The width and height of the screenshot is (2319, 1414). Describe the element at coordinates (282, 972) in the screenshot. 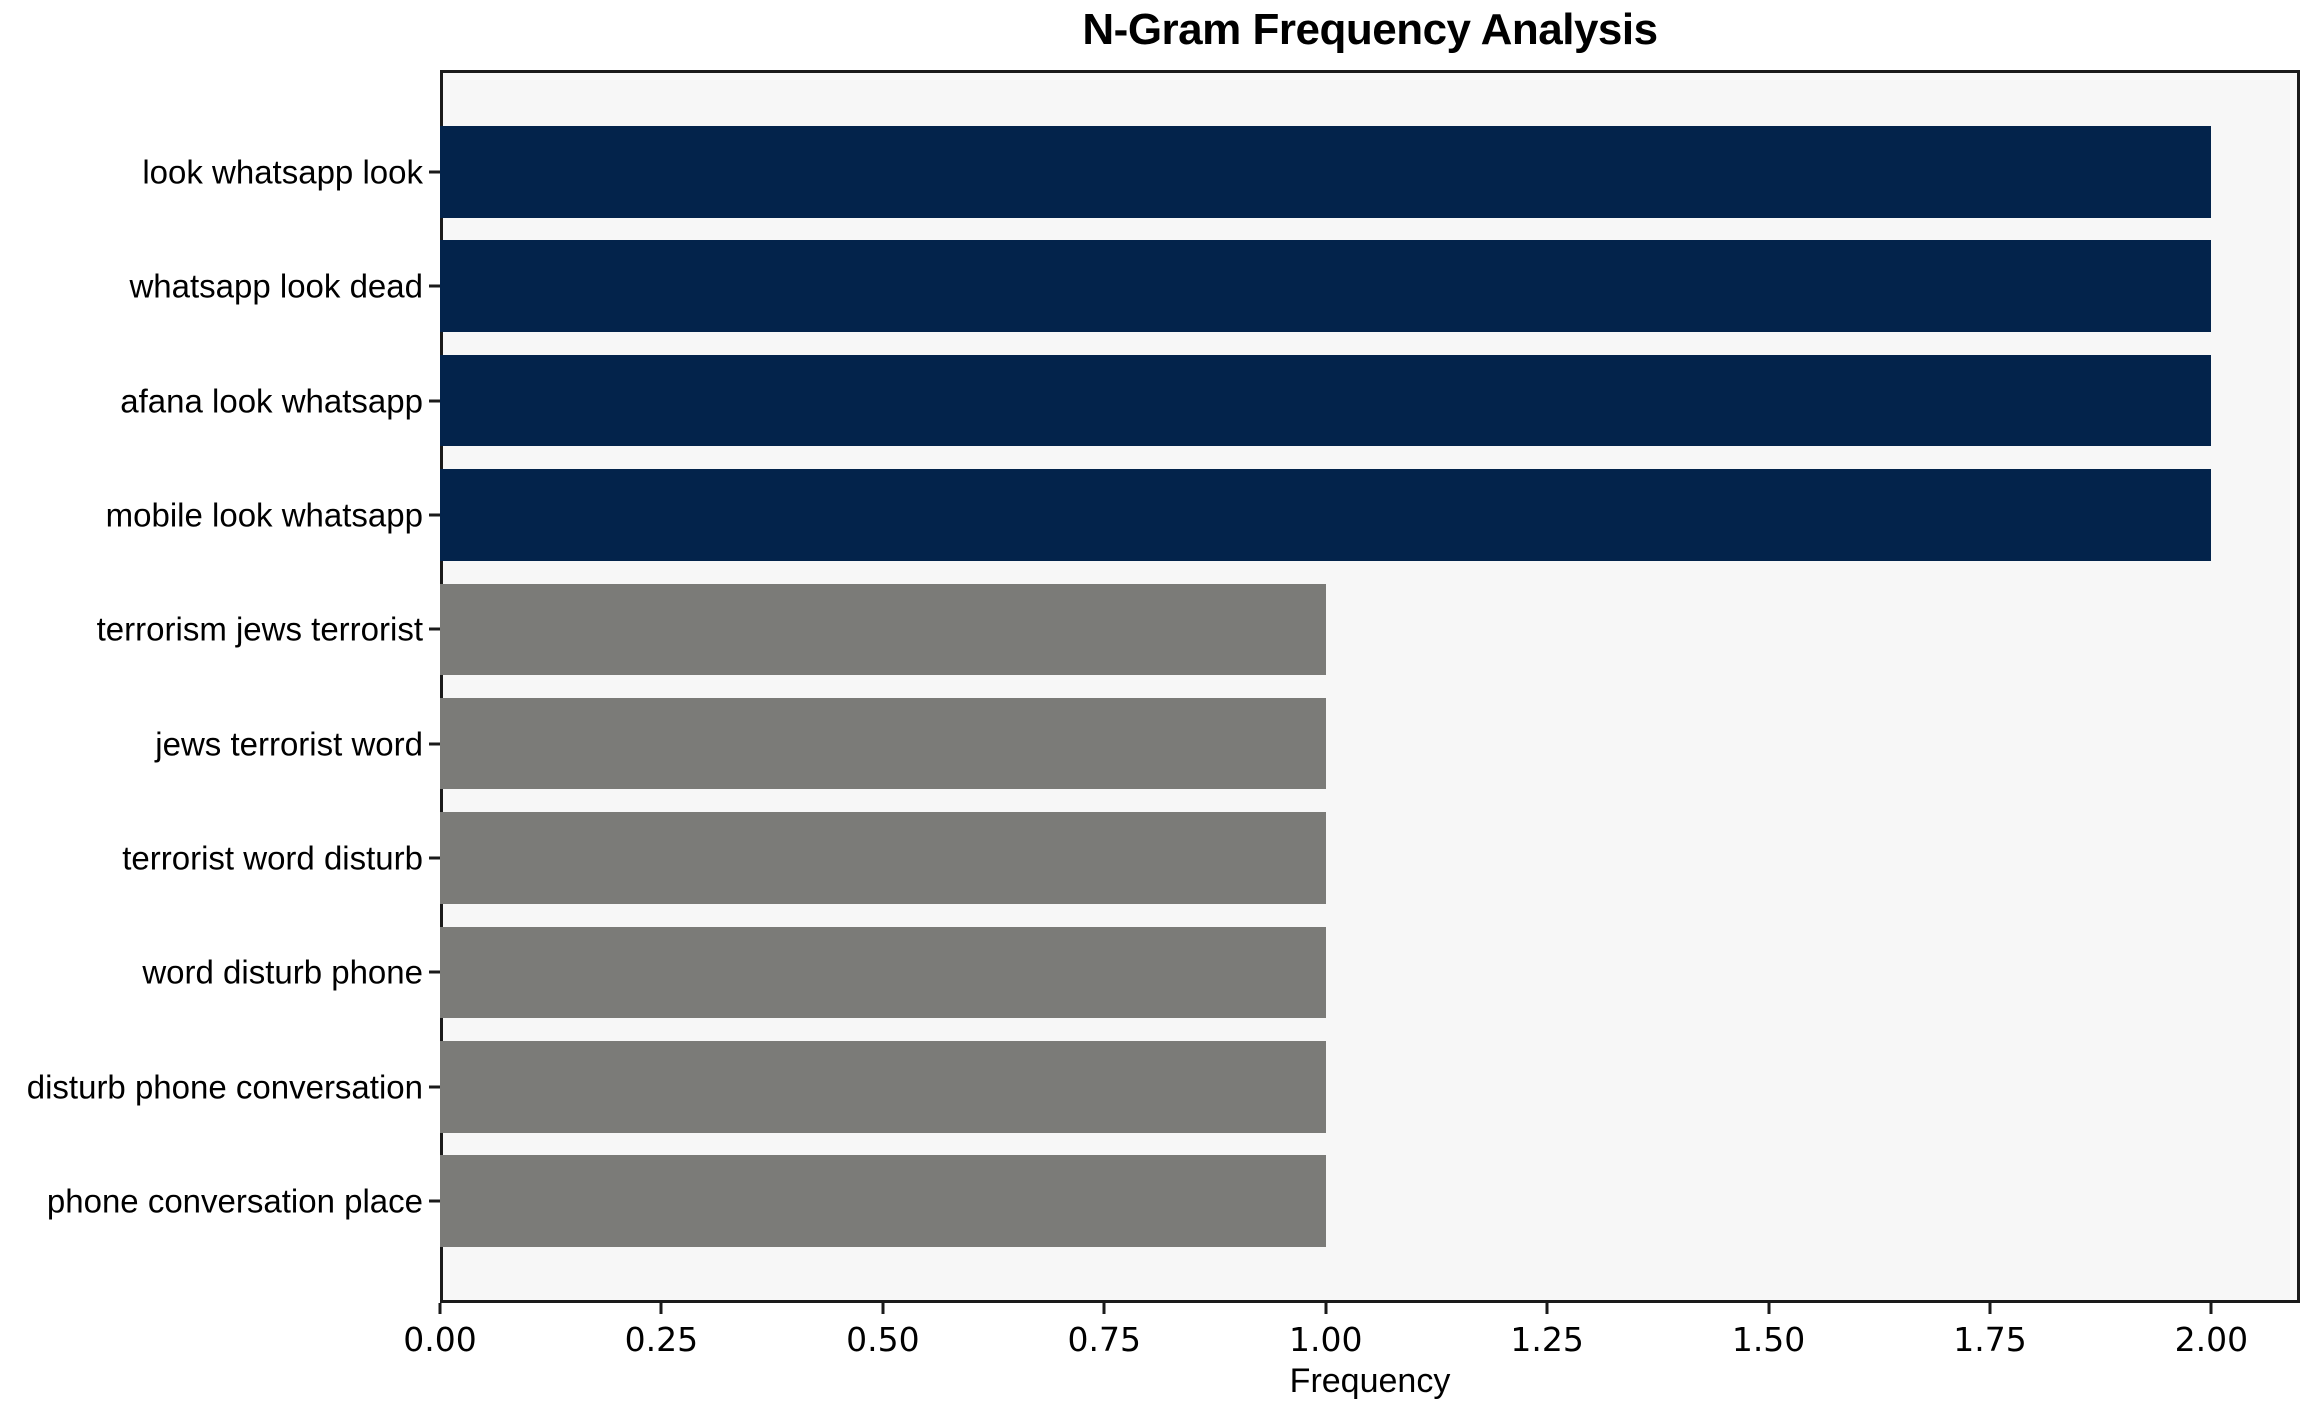

I see `y-axis-label-8: word disturb phone` at that location.